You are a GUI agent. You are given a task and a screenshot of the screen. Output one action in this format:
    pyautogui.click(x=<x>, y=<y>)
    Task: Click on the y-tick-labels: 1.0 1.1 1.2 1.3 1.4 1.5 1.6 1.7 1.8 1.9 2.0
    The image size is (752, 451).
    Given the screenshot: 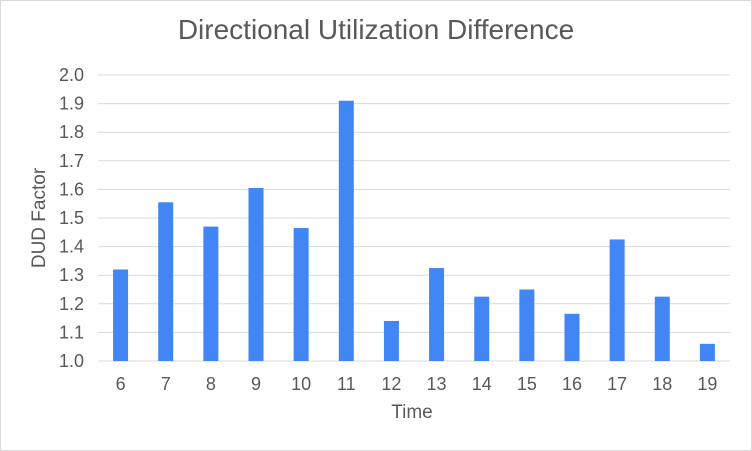 What is the action you would take?
    pyautogui.click(x=71, y=218)
    